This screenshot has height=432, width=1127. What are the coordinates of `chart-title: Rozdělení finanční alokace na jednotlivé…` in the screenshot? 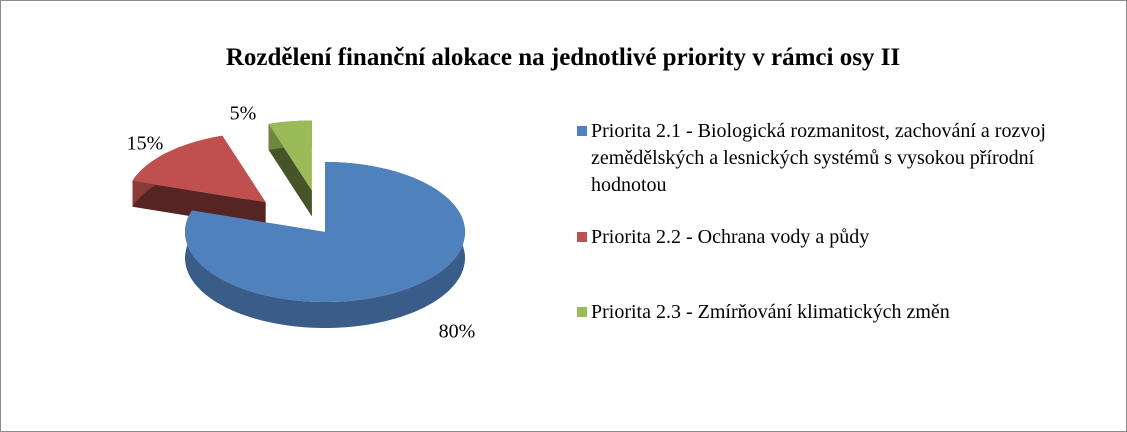 It's located at (563, 57).